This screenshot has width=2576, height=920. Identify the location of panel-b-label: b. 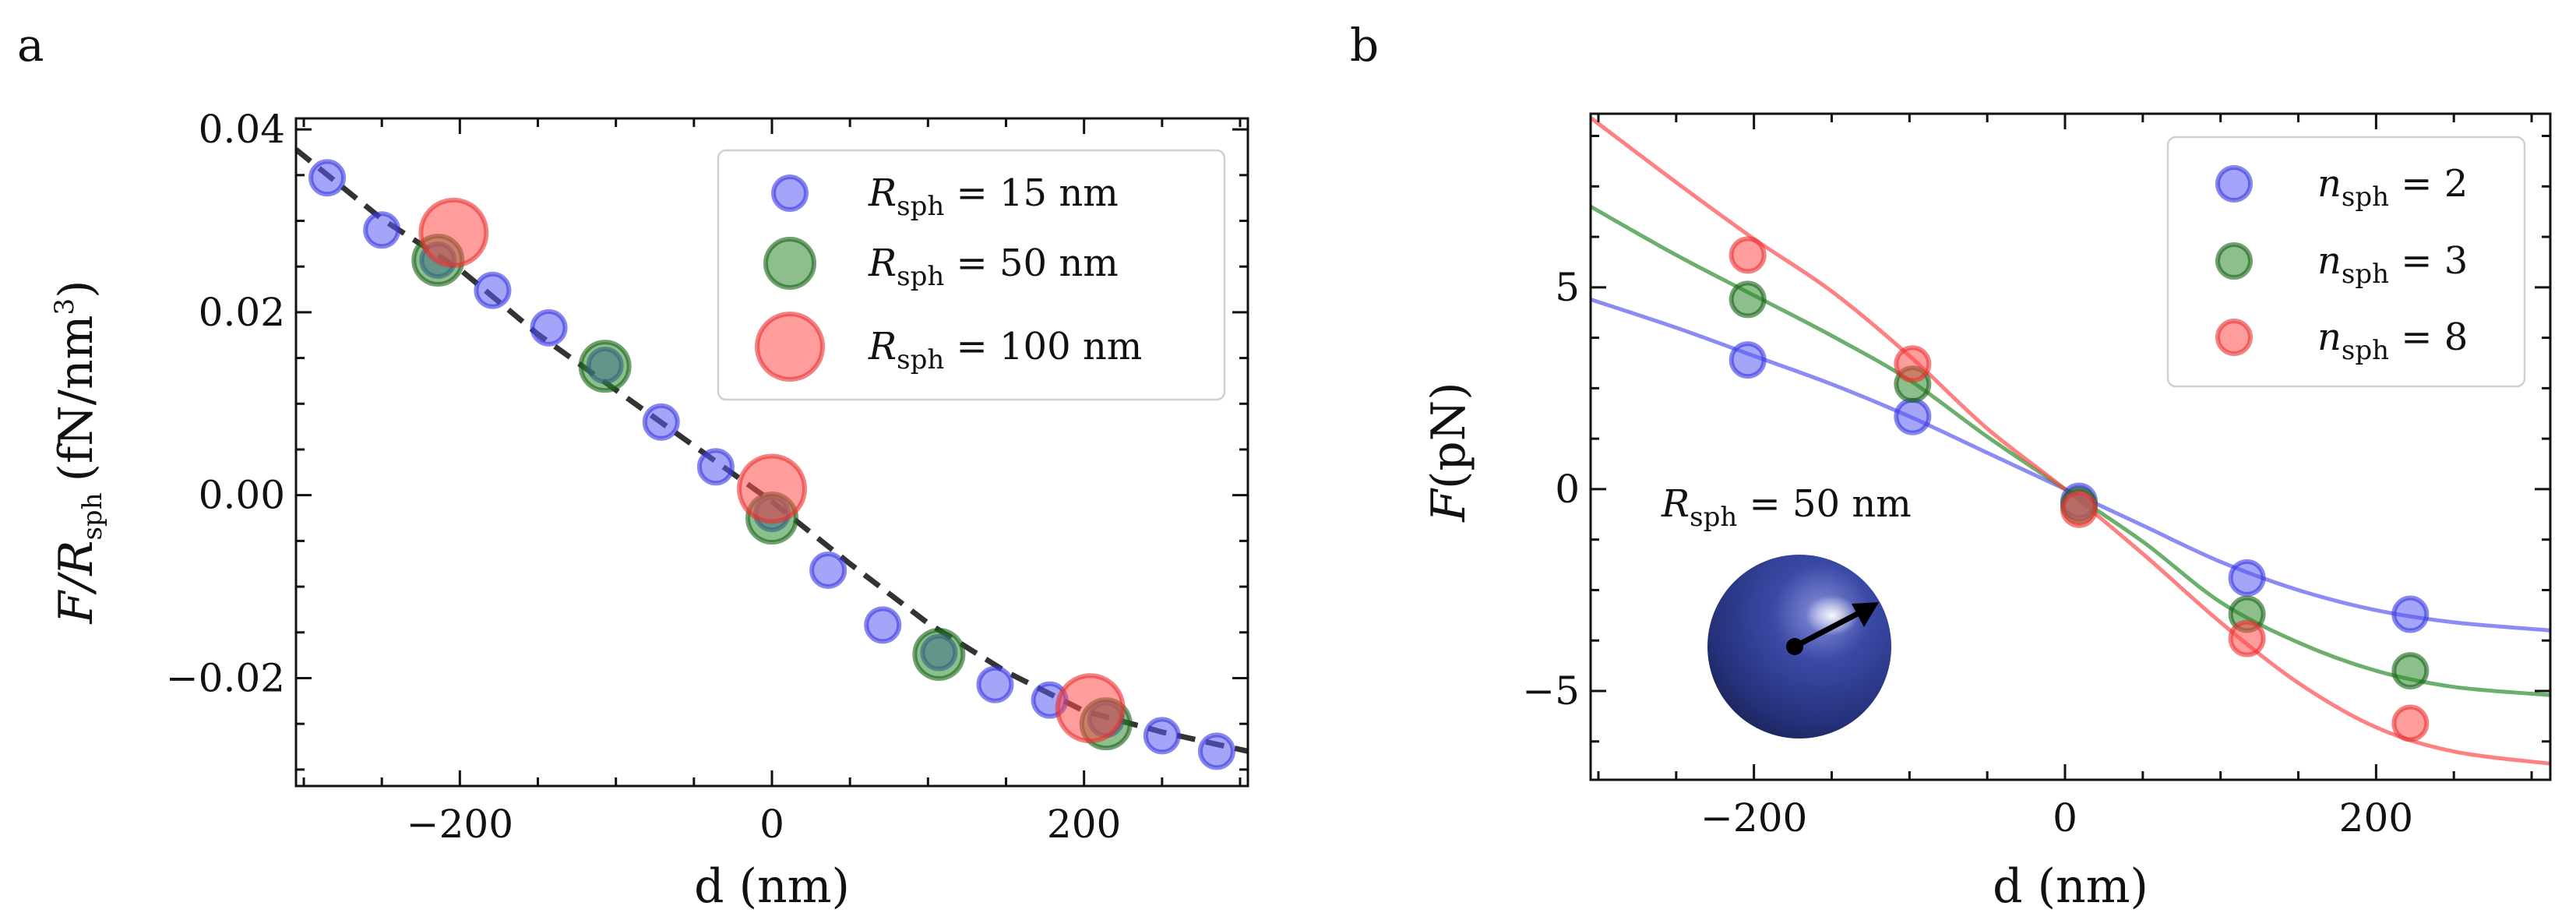
(1364, 45).